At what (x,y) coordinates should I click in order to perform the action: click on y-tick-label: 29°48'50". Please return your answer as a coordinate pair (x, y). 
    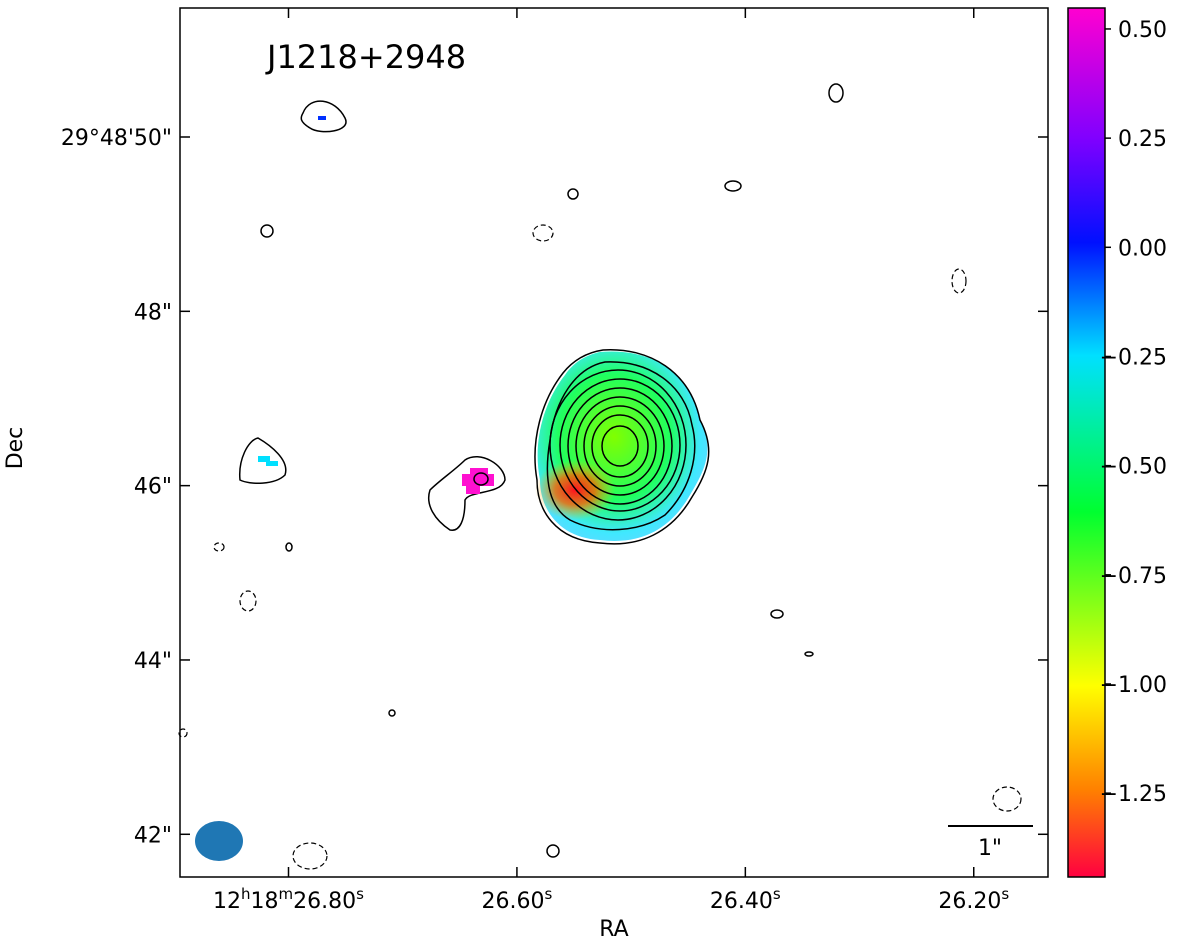
    Looking at the image, I should click on (116, 138).